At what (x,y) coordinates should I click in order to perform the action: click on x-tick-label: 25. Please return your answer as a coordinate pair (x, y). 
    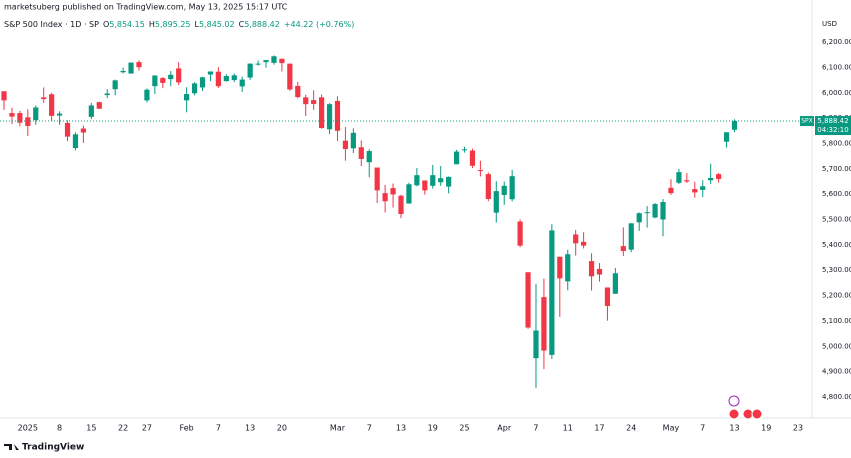
    Looking at the image, I should click on (464, 428).